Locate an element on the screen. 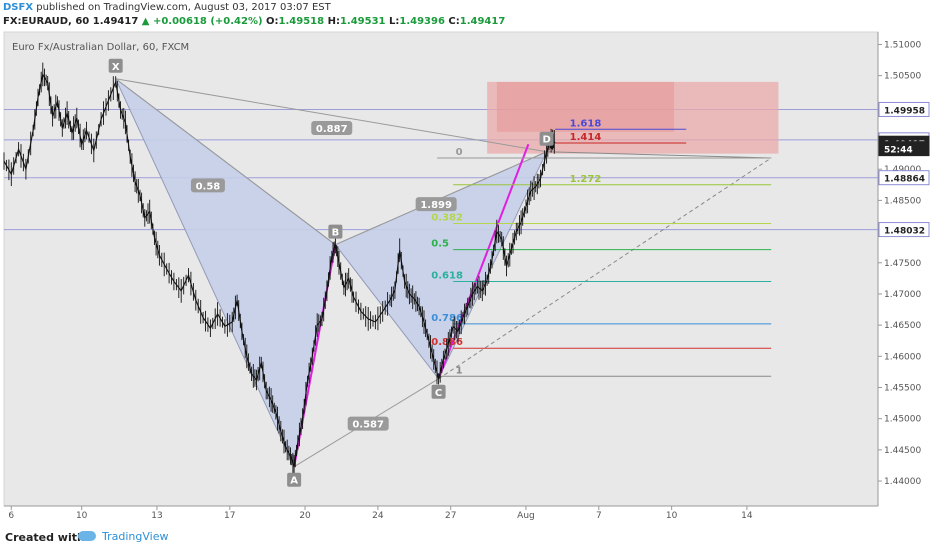  price-badge-label: 52:44 is located at coordinates (898, 151).